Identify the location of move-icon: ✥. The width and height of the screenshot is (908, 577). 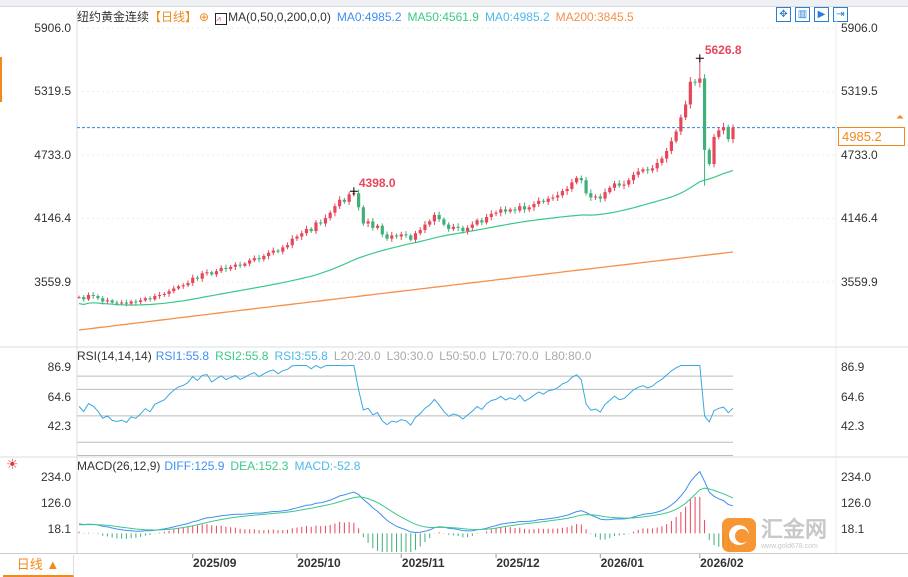
(783, 14).